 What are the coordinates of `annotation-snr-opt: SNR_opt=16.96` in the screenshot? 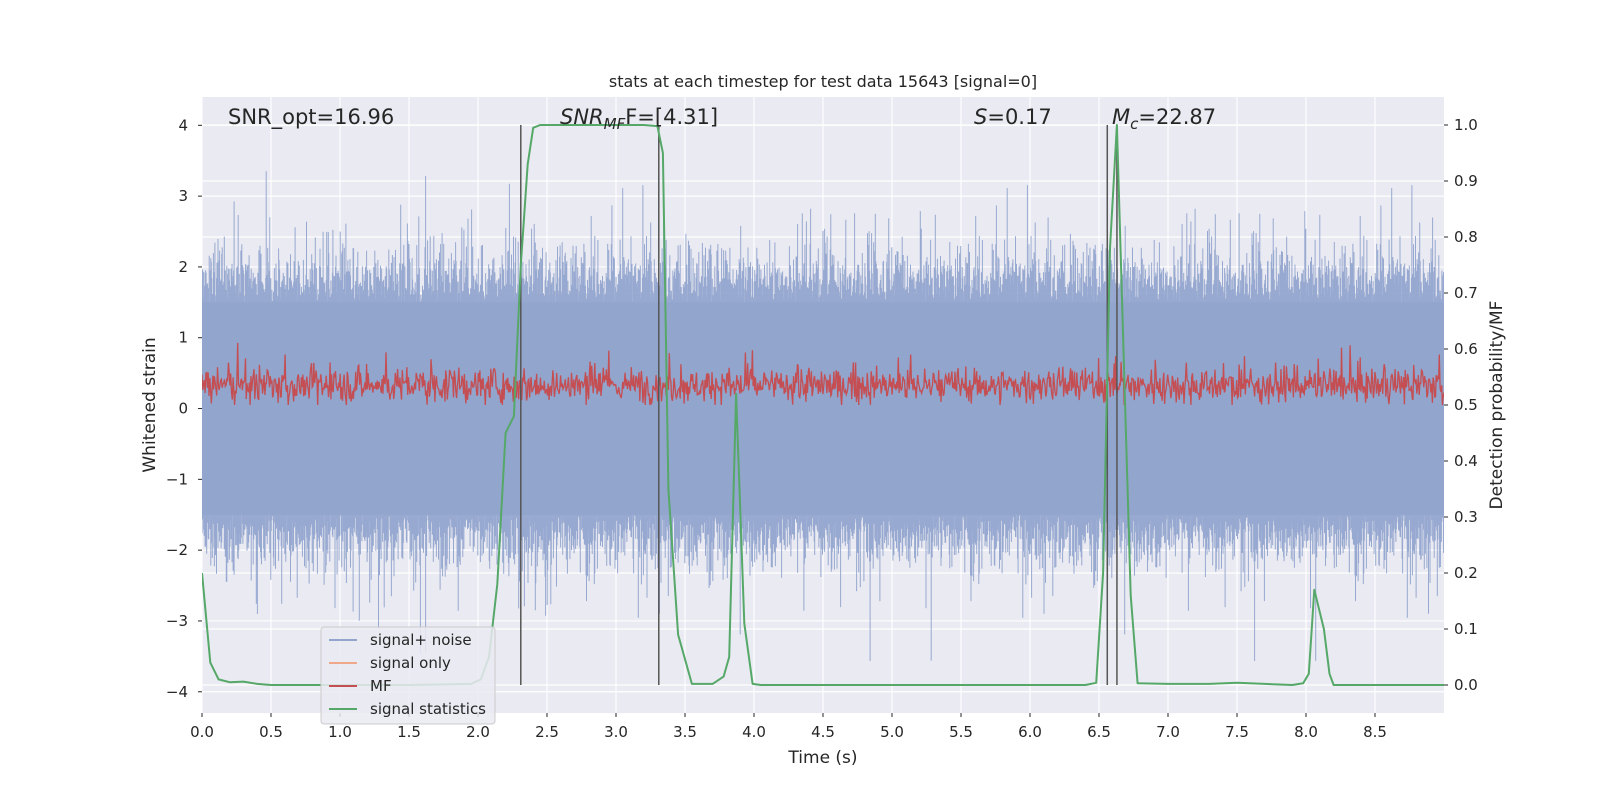 It's located at (311, 117).